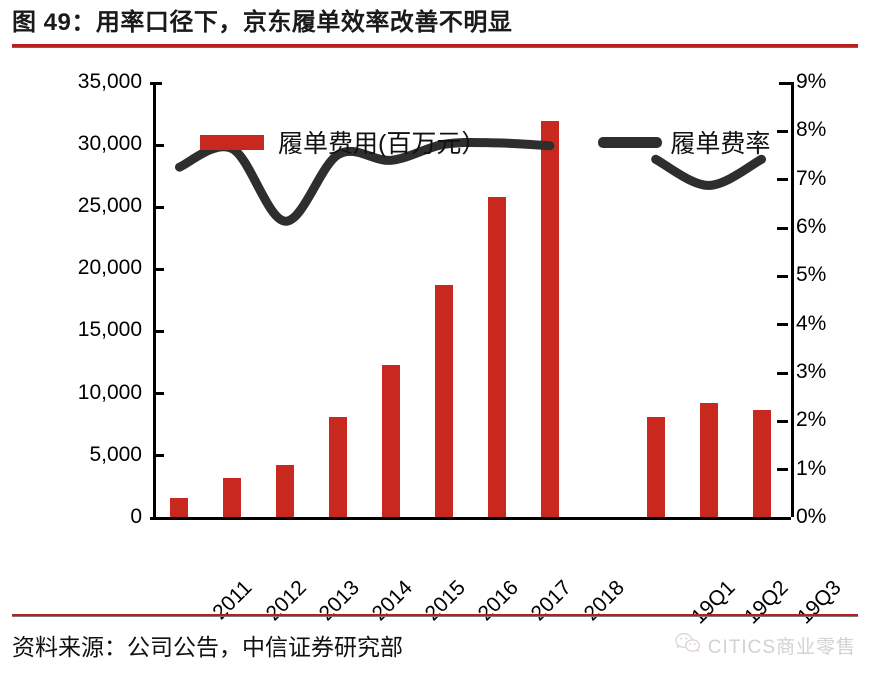  What do you see at coordinates (713, 602) in the screenshot?
I see `x-tick-label-19Q1: 19Q1` at bounding box center [713, 602].